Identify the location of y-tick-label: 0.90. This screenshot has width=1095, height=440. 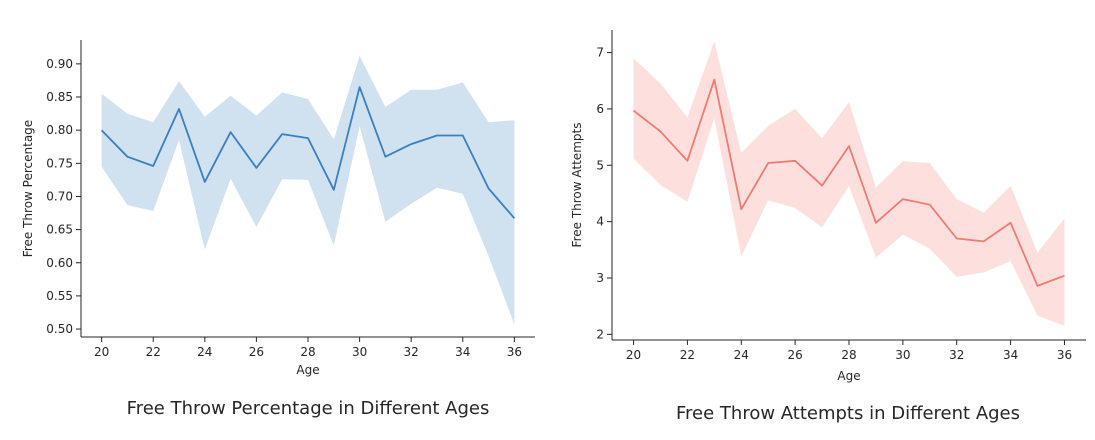
(59, 64).